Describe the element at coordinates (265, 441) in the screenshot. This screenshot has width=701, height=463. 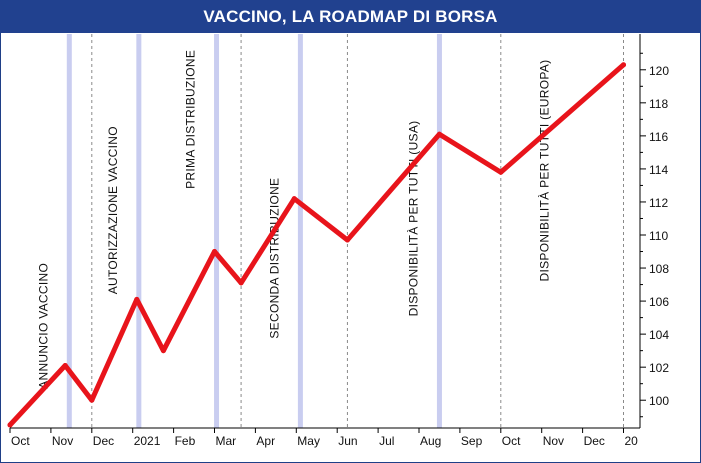
I see `x-tick-label-6: Apr` at that location.